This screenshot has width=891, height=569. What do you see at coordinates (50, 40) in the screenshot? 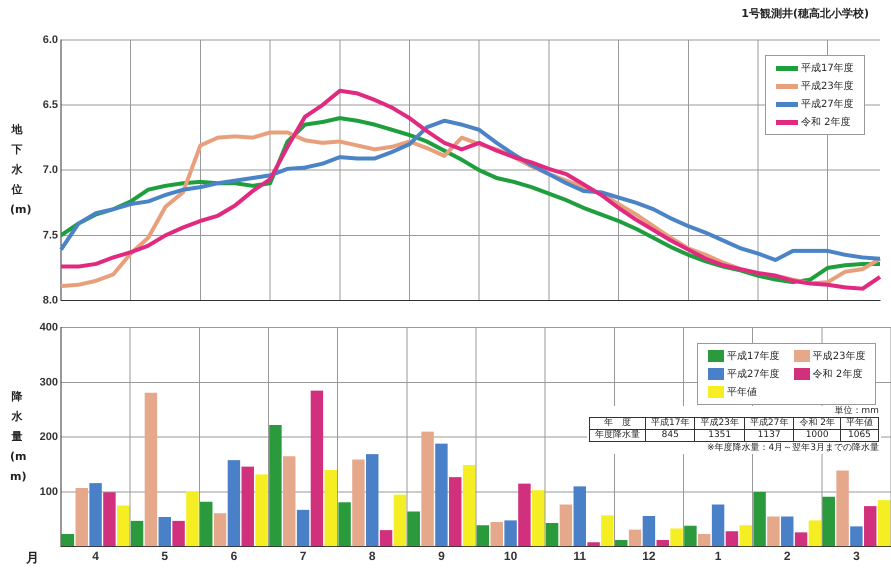
I see `y-tick-label: 6.0` at bounding box center [50, 40].